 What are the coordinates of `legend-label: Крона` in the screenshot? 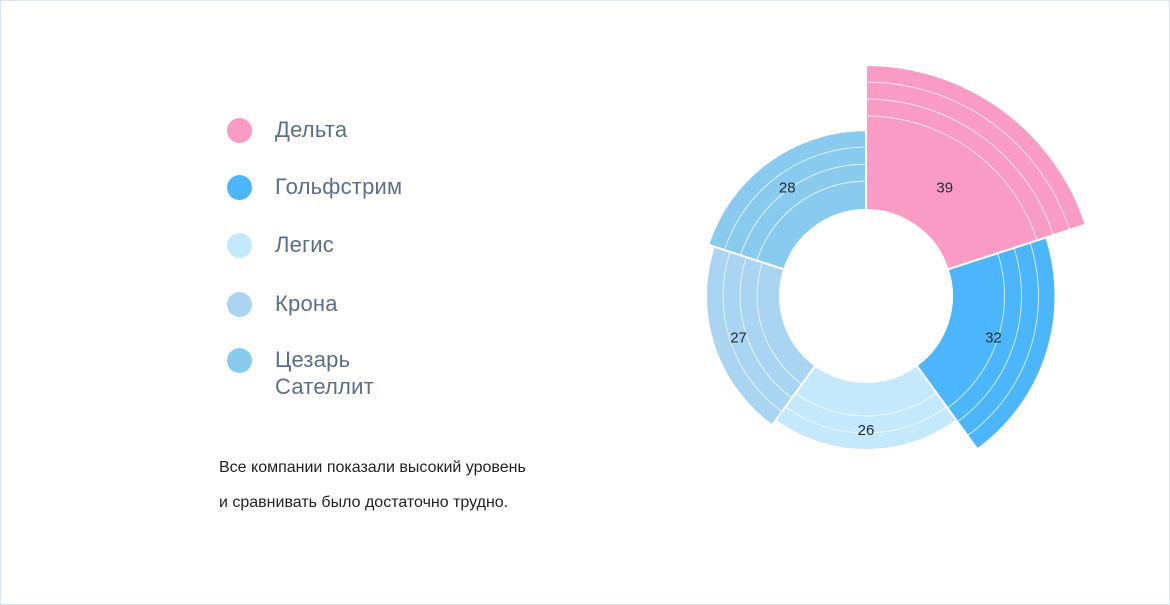 It's located at (306, 303).